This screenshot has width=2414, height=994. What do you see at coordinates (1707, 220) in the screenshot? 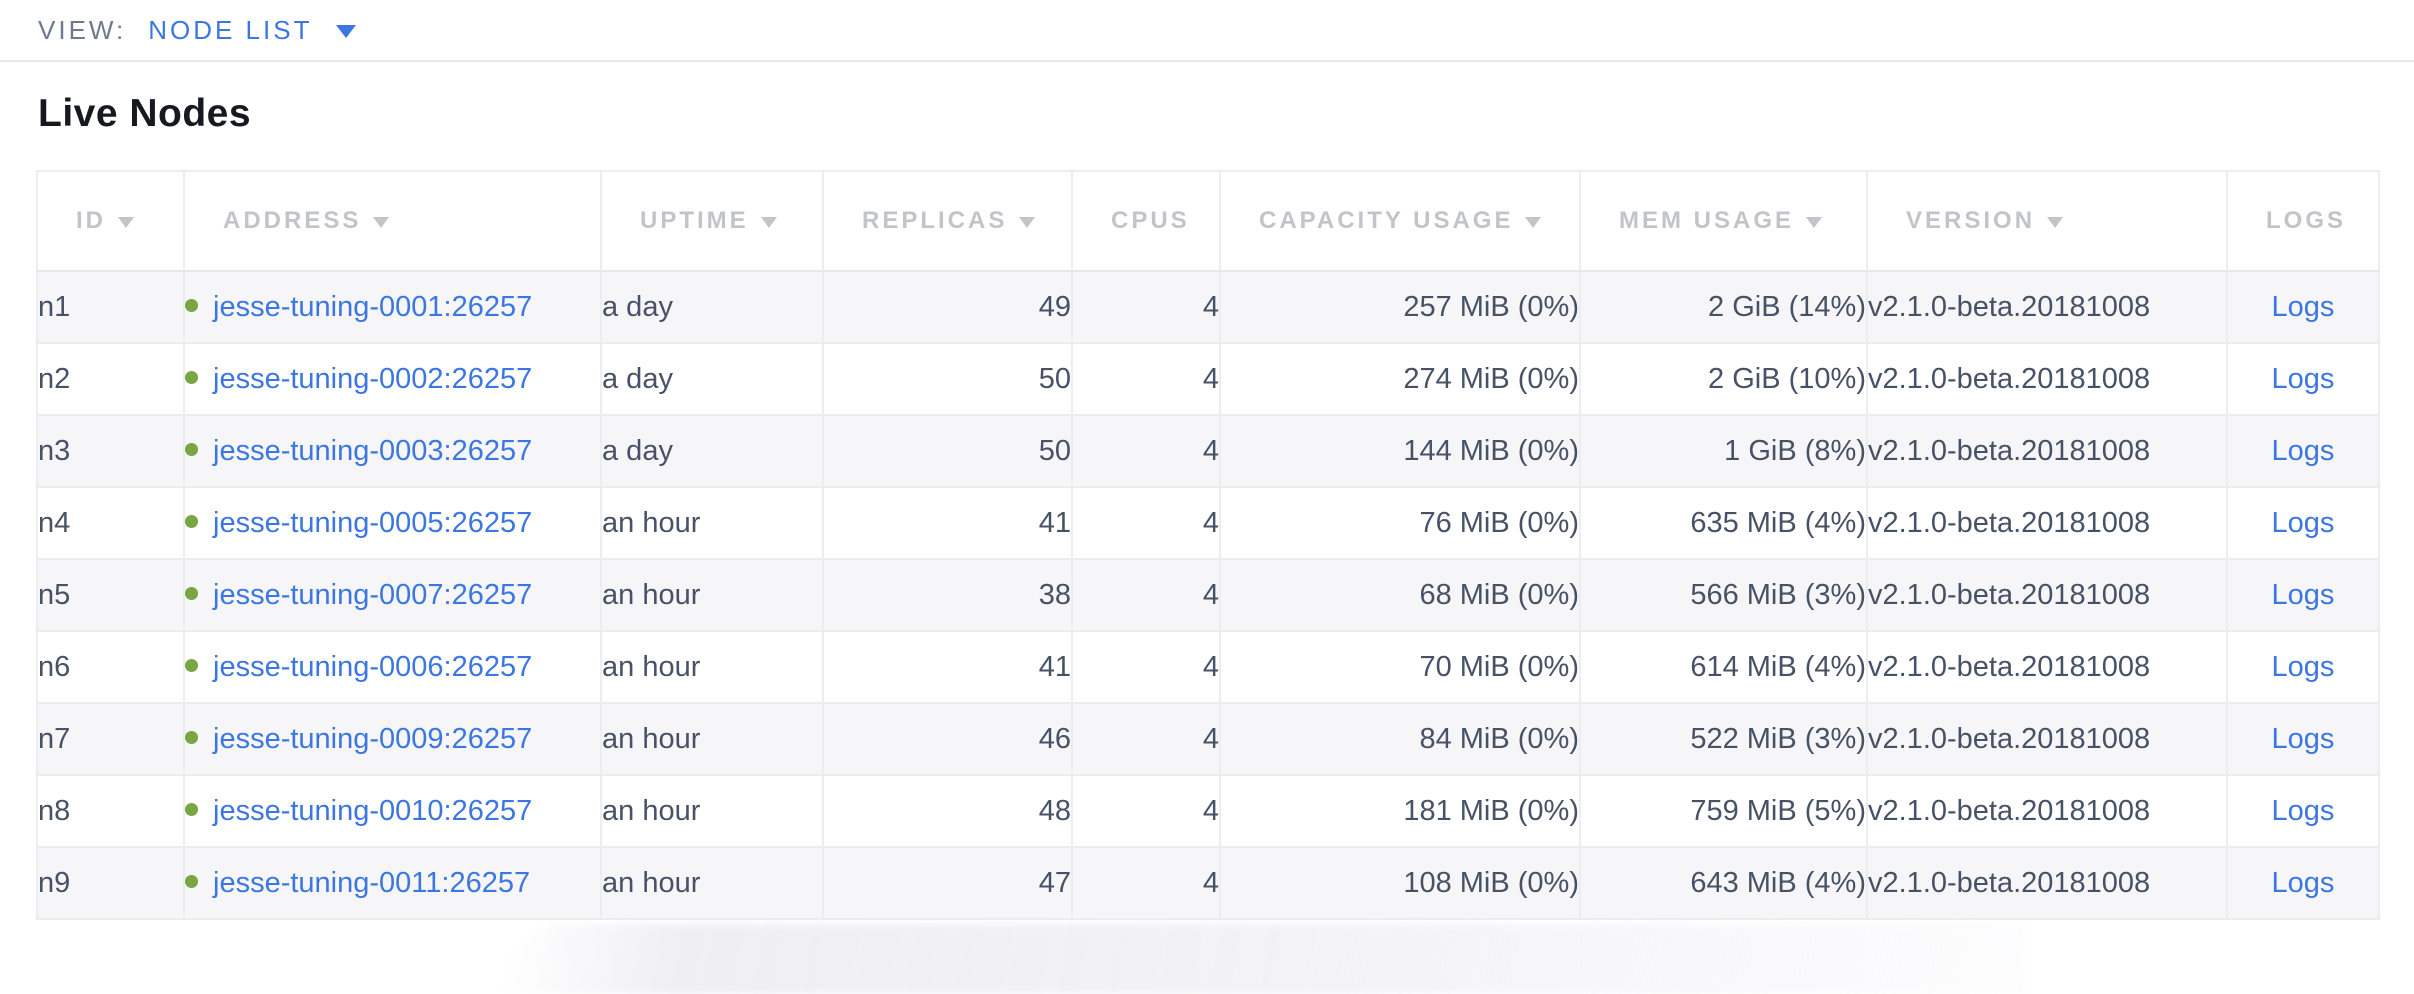
I see `column-header-label: MEM USAGE` at bounding box center [1707, 220].